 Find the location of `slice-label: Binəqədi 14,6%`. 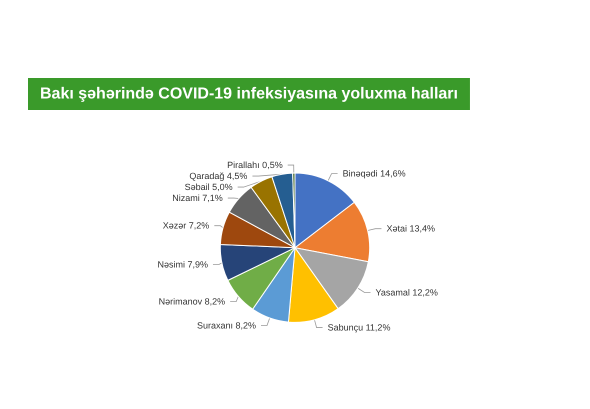

slice-label: Binəqədi 14,6% is located at coordinates (374, 173).